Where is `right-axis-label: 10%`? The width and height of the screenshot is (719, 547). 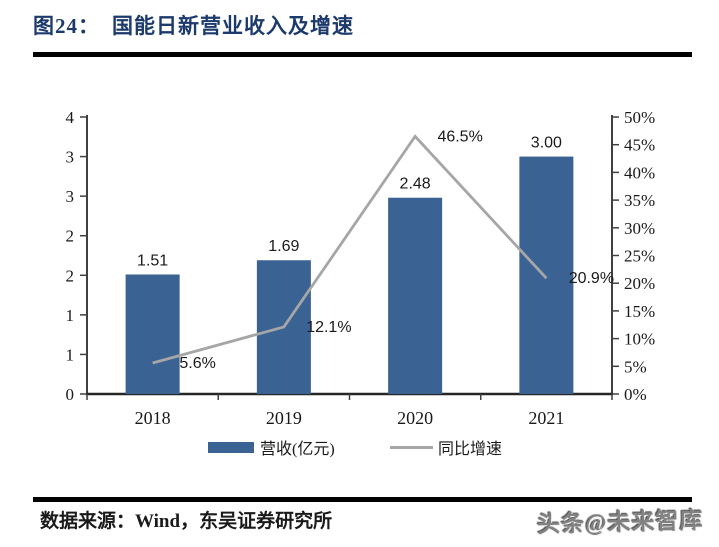
right-axis-label: 10% is located at coordinates (639, 339).